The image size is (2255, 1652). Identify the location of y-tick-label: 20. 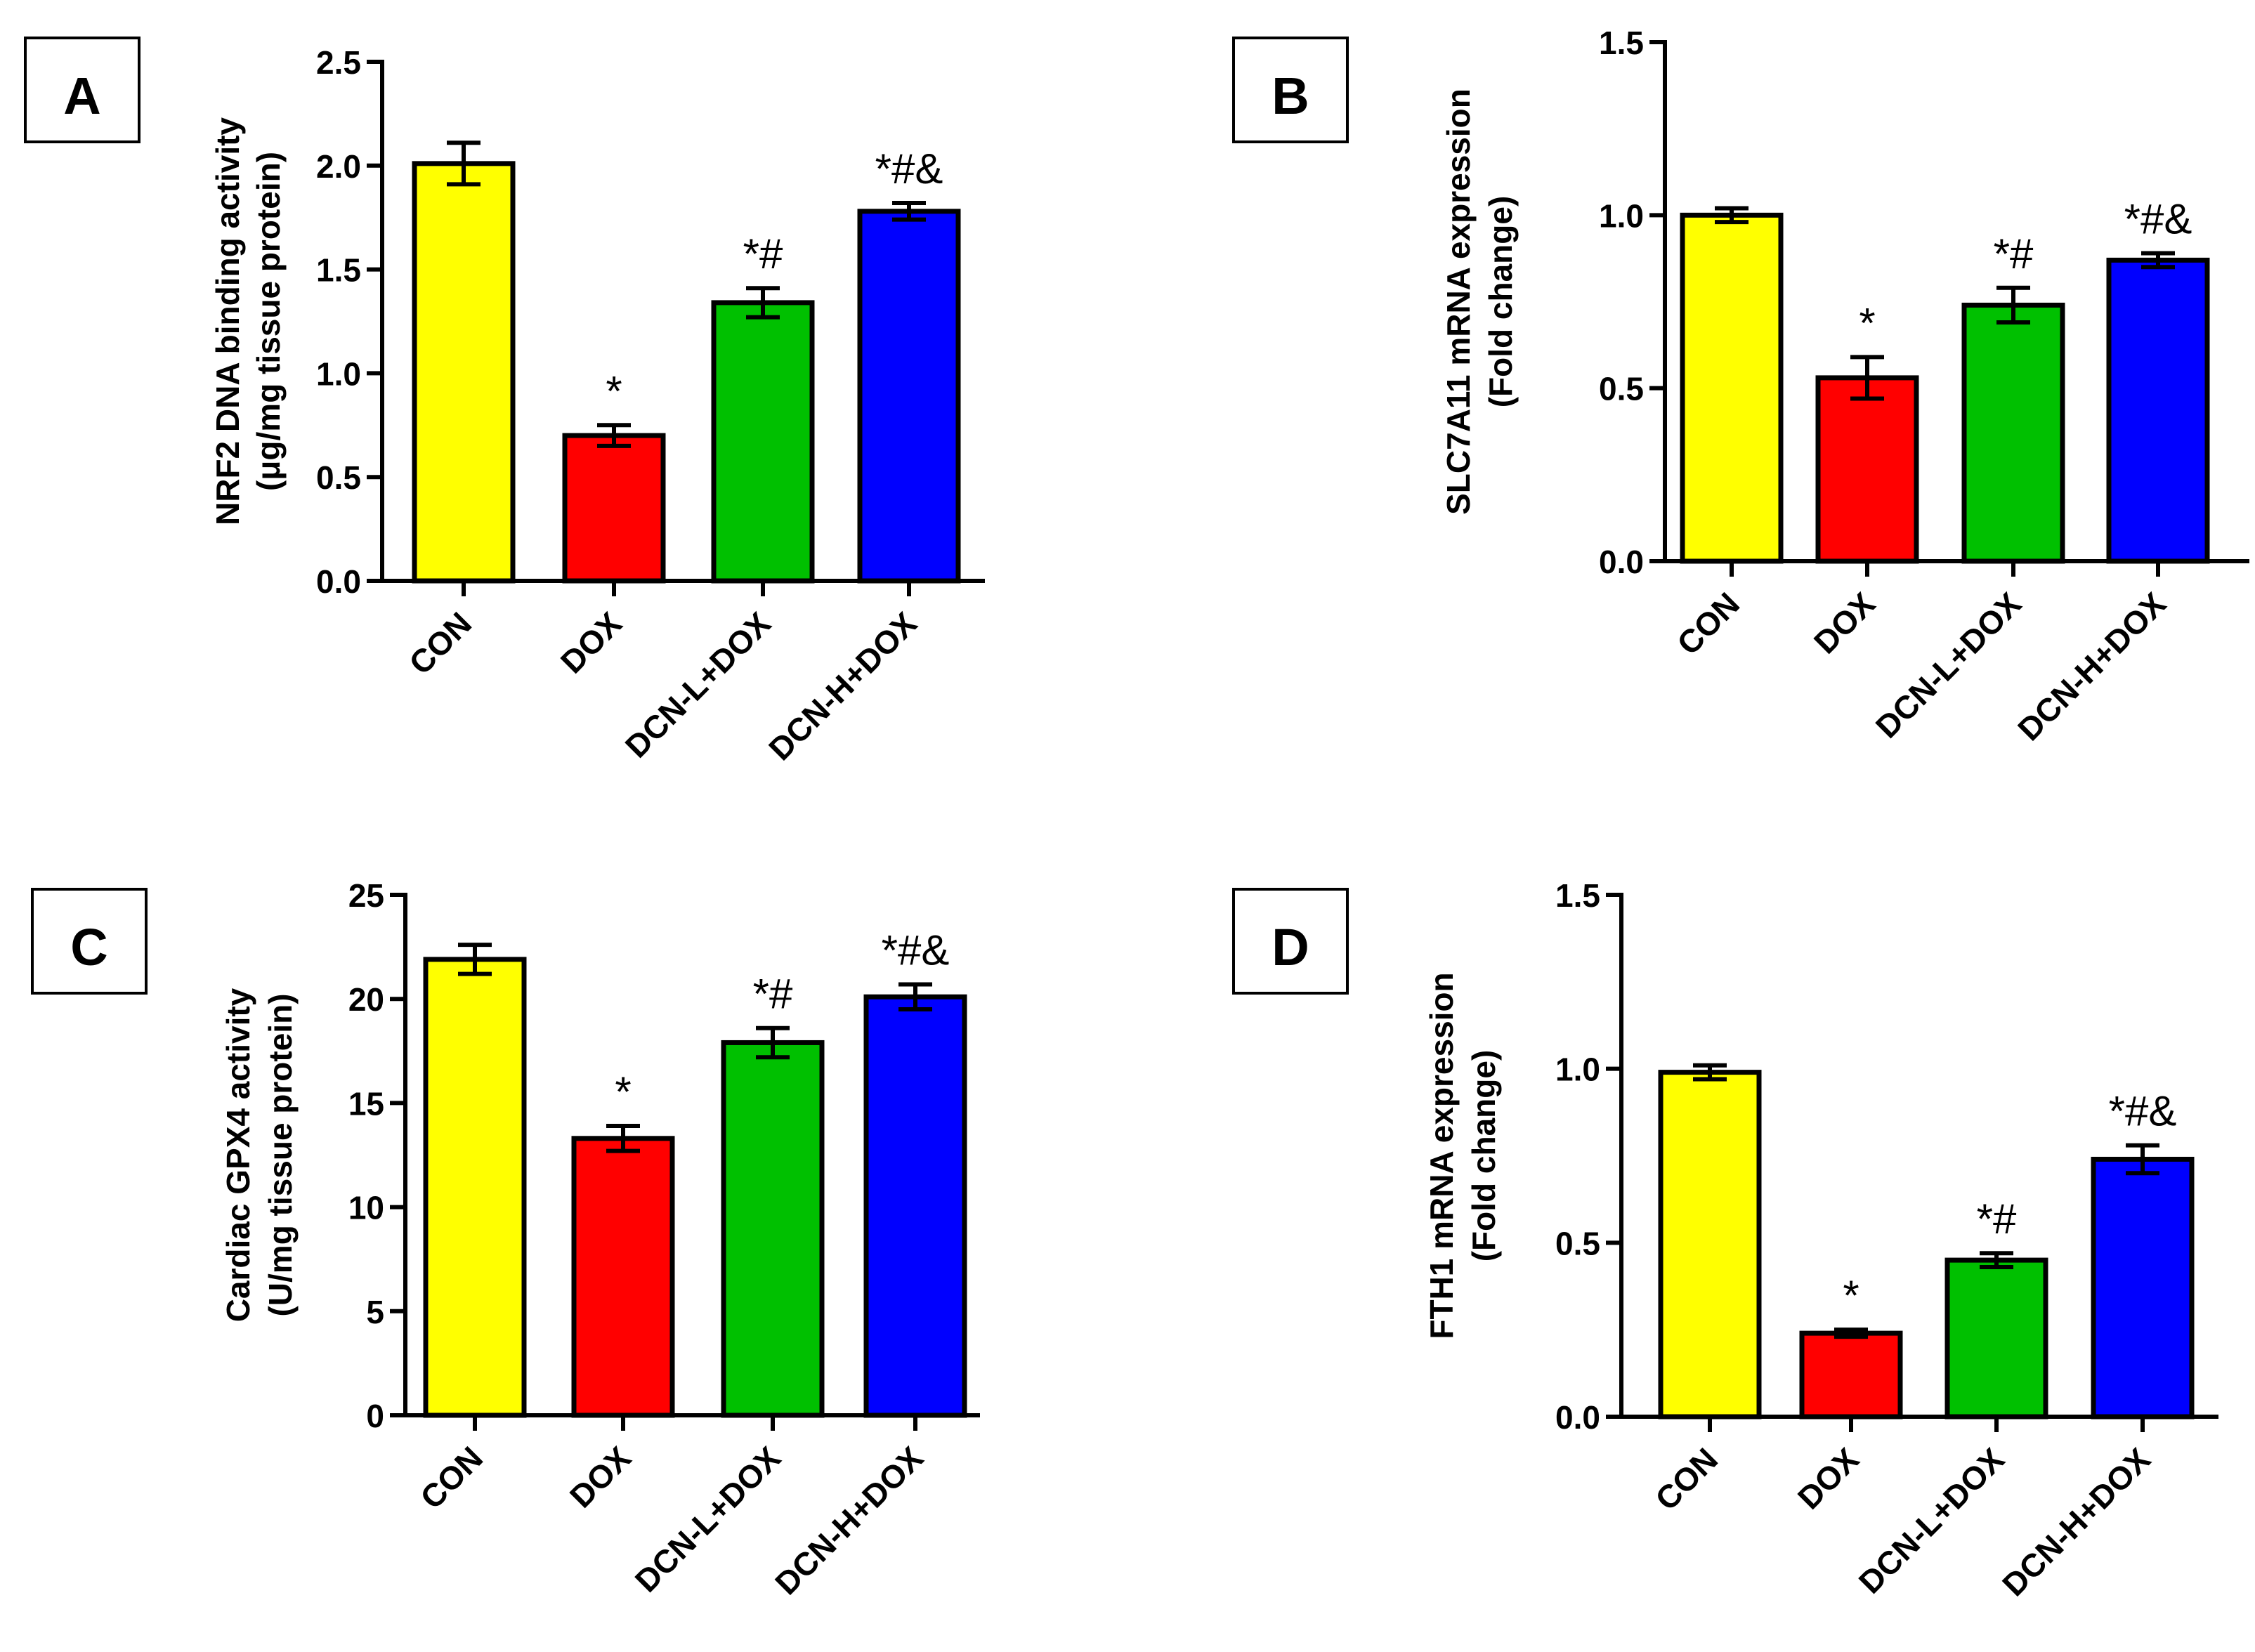
(366, 999).